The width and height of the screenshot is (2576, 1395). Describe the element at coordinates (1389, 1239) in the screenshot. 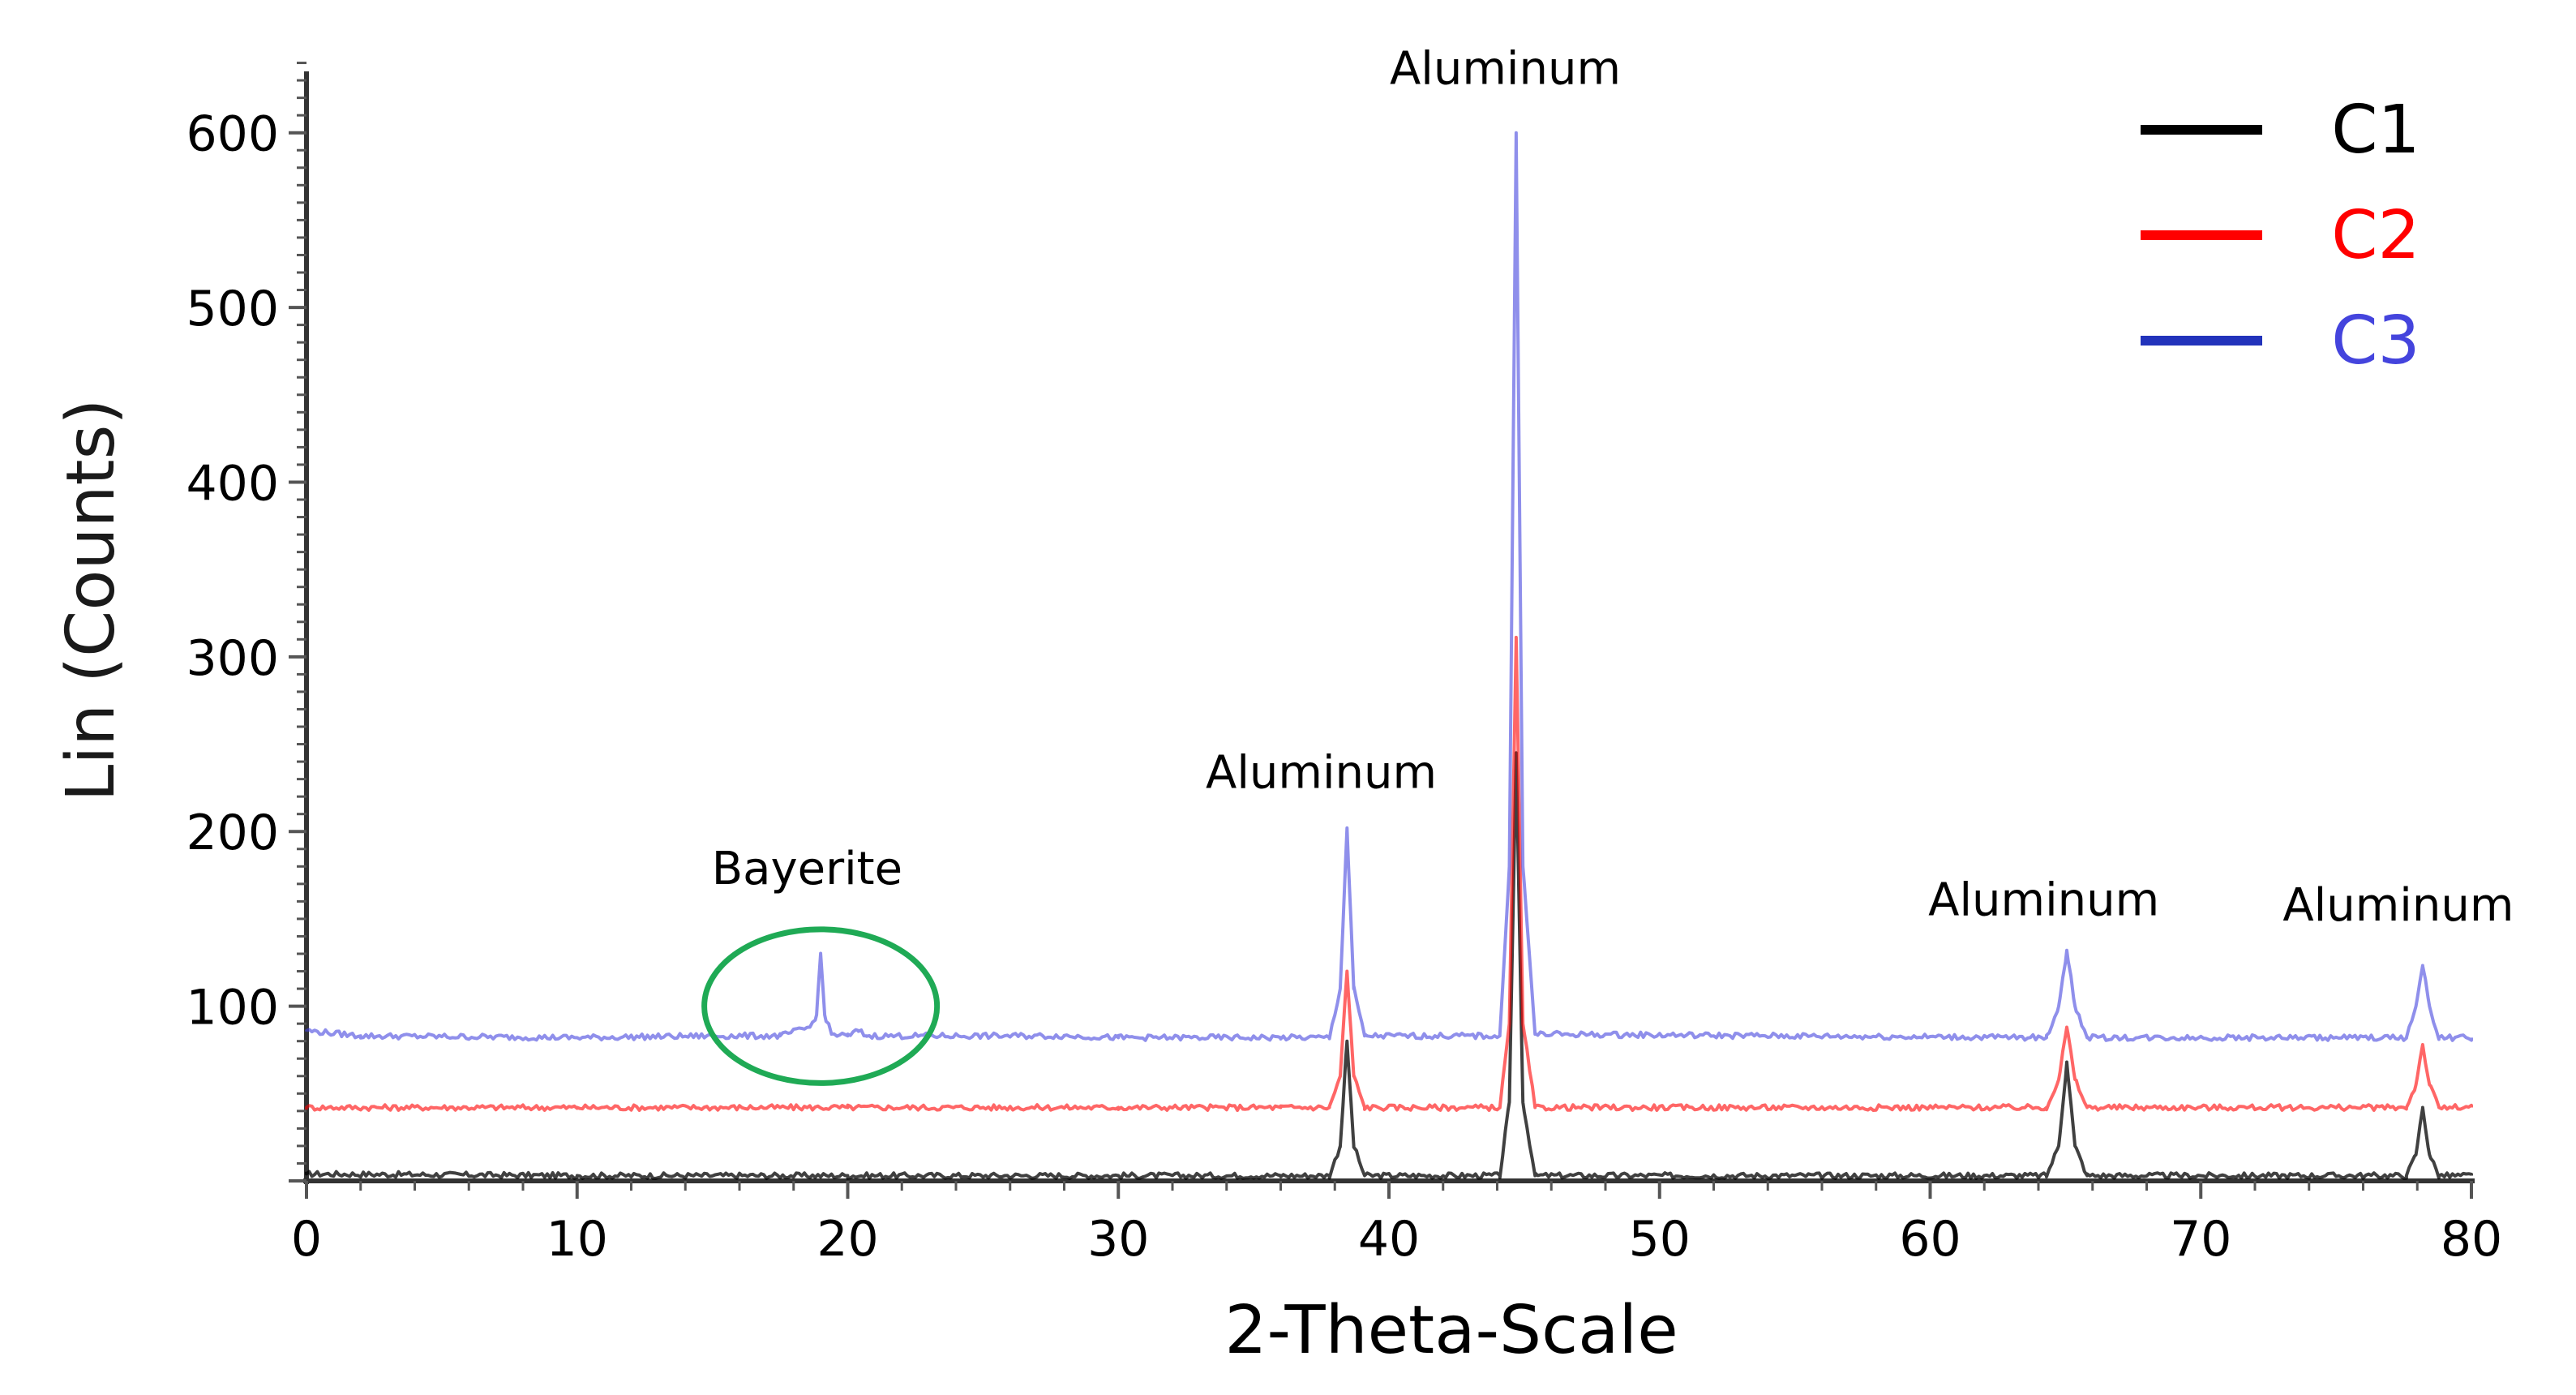

I see `x-tick-label: 40` at that location.